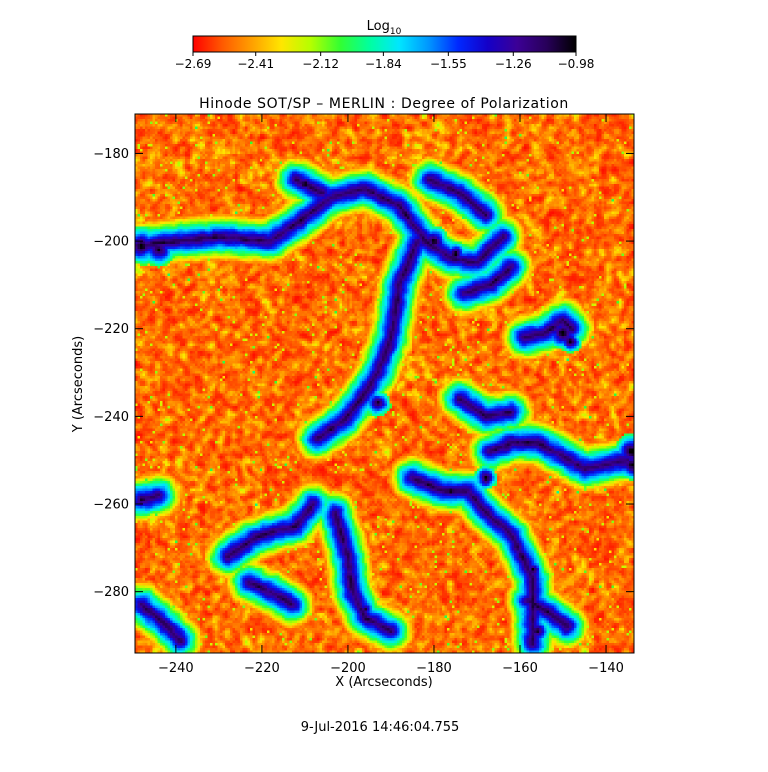 The image size is (768, 772). I want to click on colorbar-ticks: −2.69 −2.41 −2.12 −1.84 −1.55 −1.26 −0.98, so click(385, 61).